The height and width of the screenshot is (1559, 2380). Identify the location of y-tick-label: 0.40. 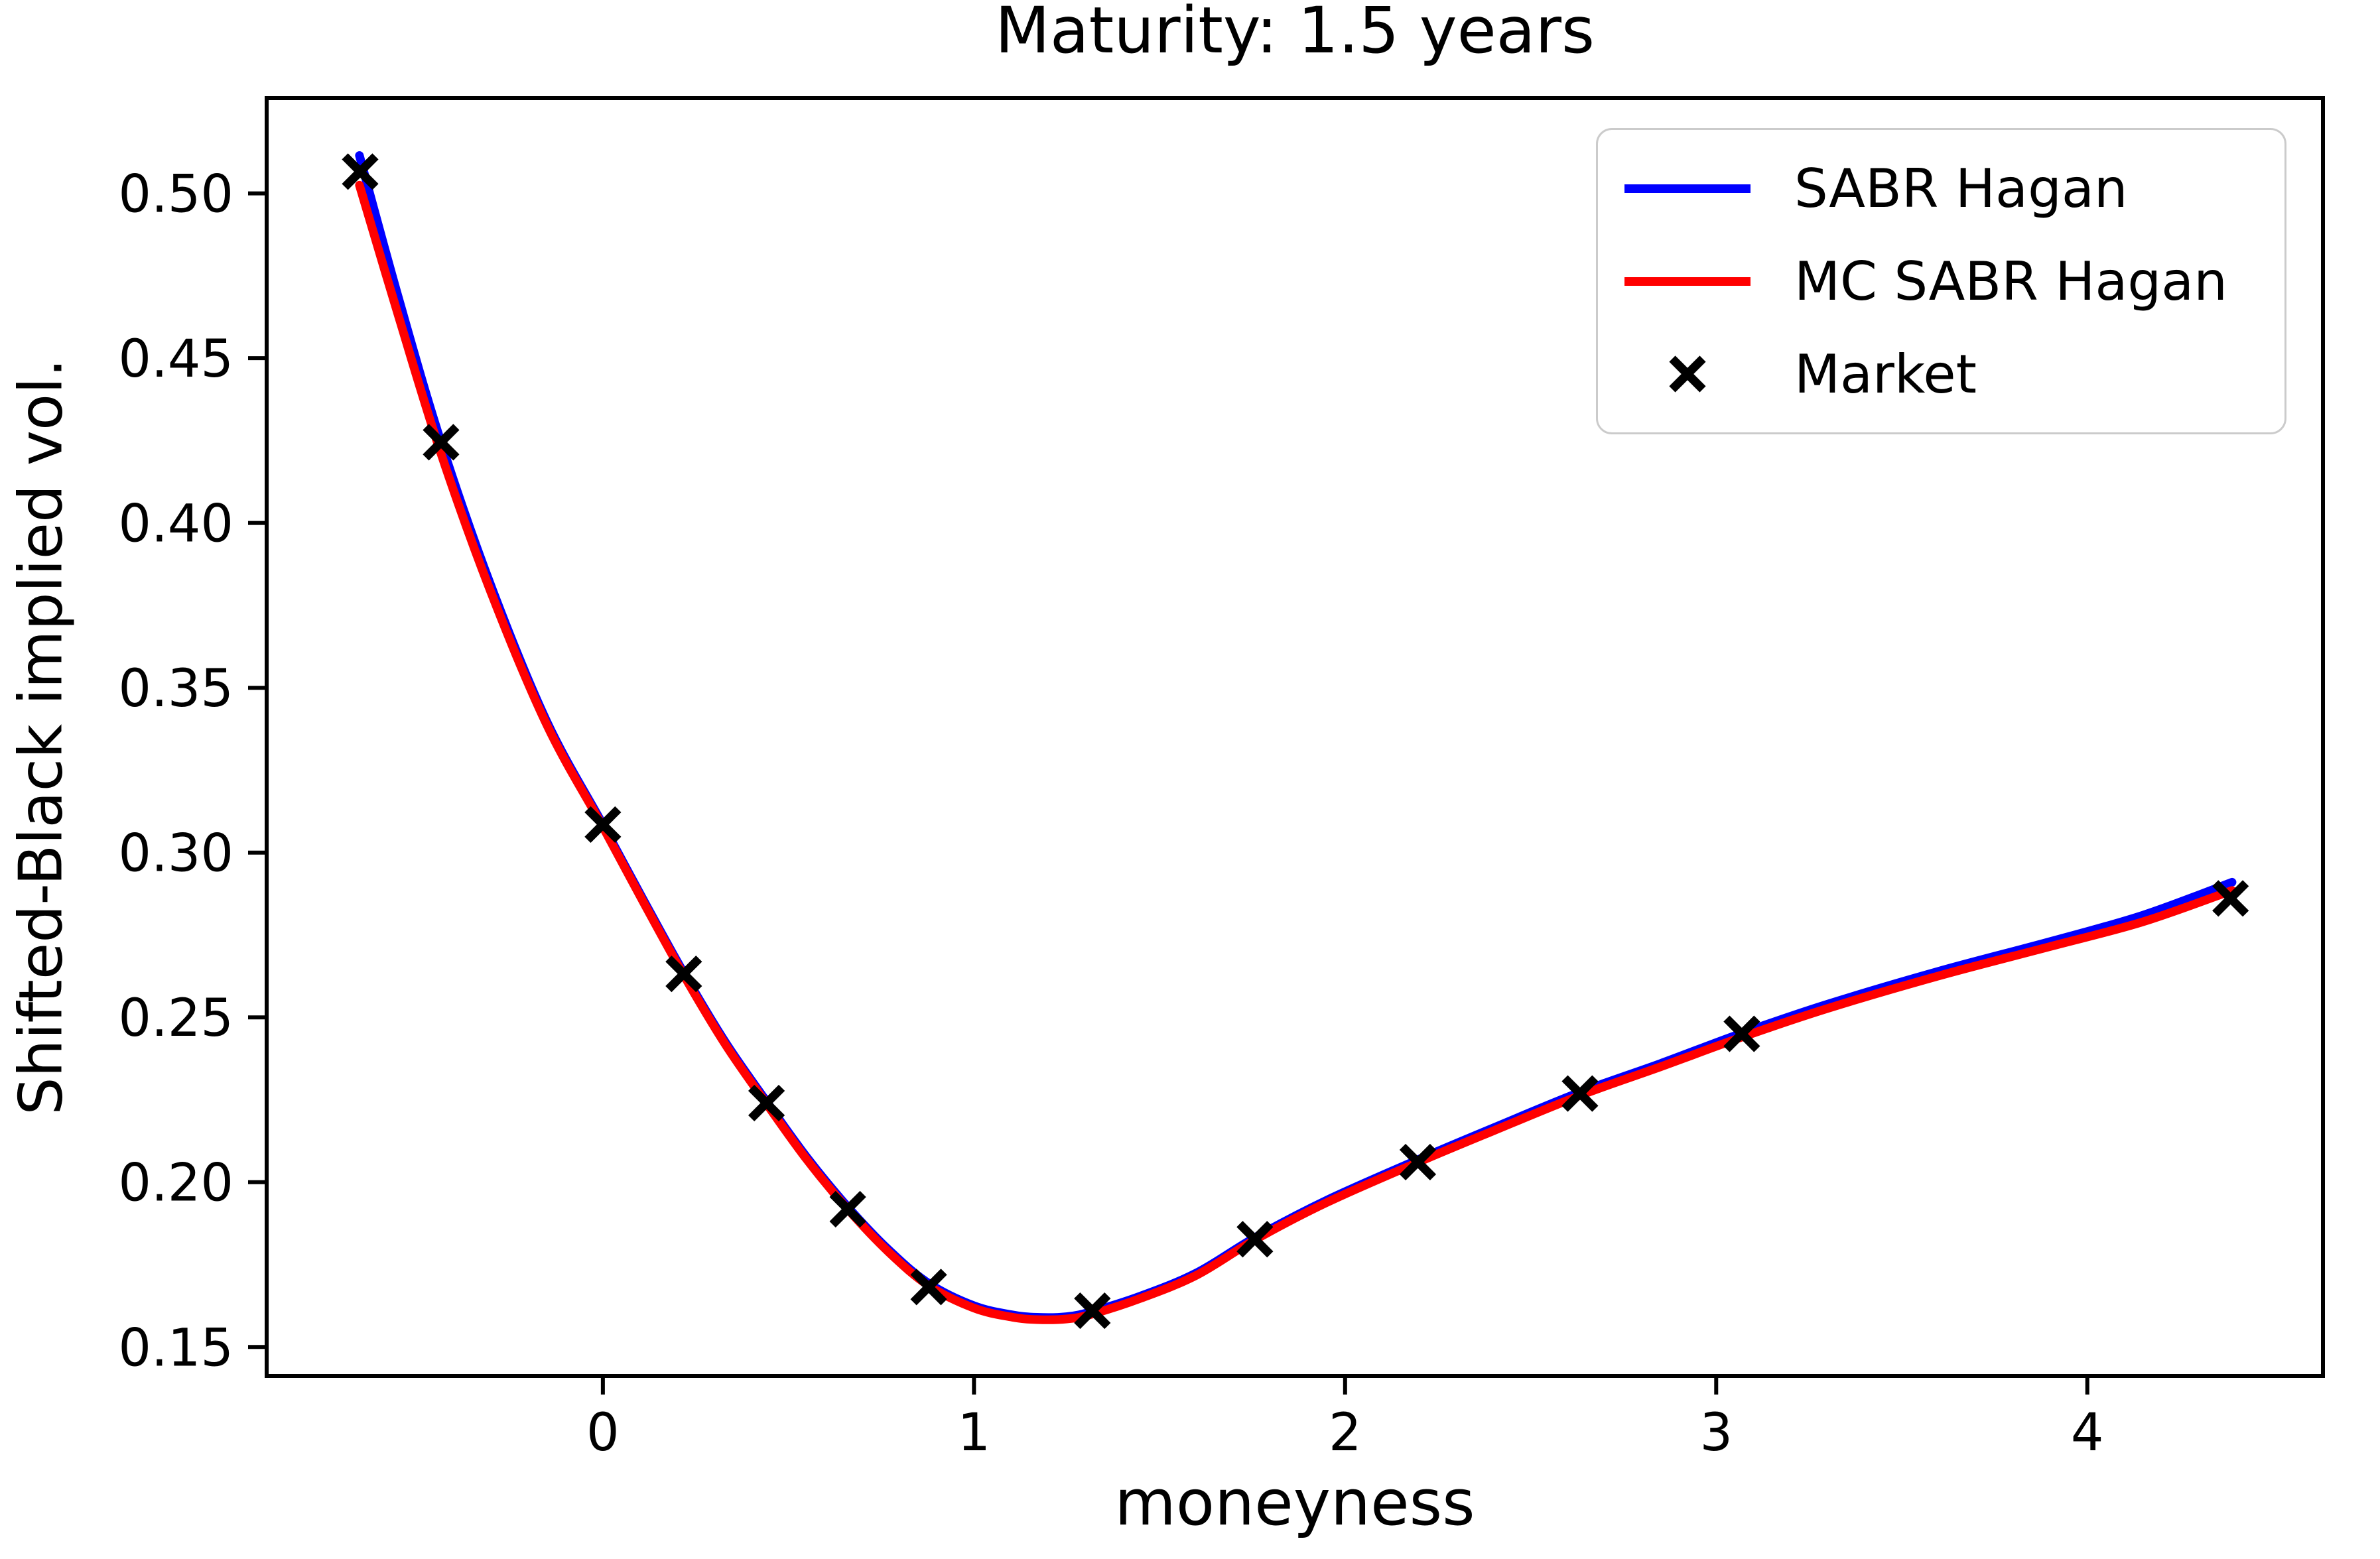
(175, 524).